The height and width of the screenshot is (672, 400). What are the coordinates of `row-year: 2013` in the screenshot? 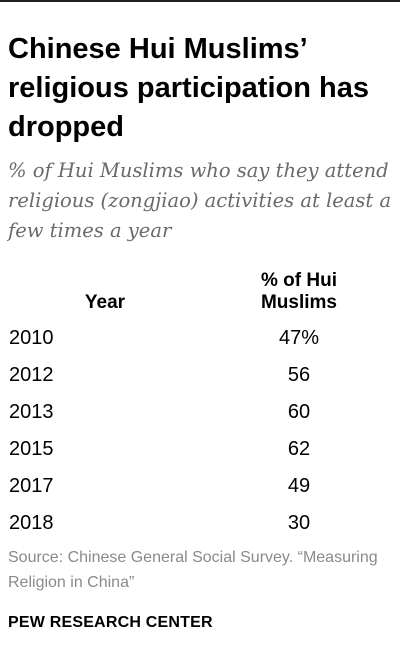 It's located at (31, 412).